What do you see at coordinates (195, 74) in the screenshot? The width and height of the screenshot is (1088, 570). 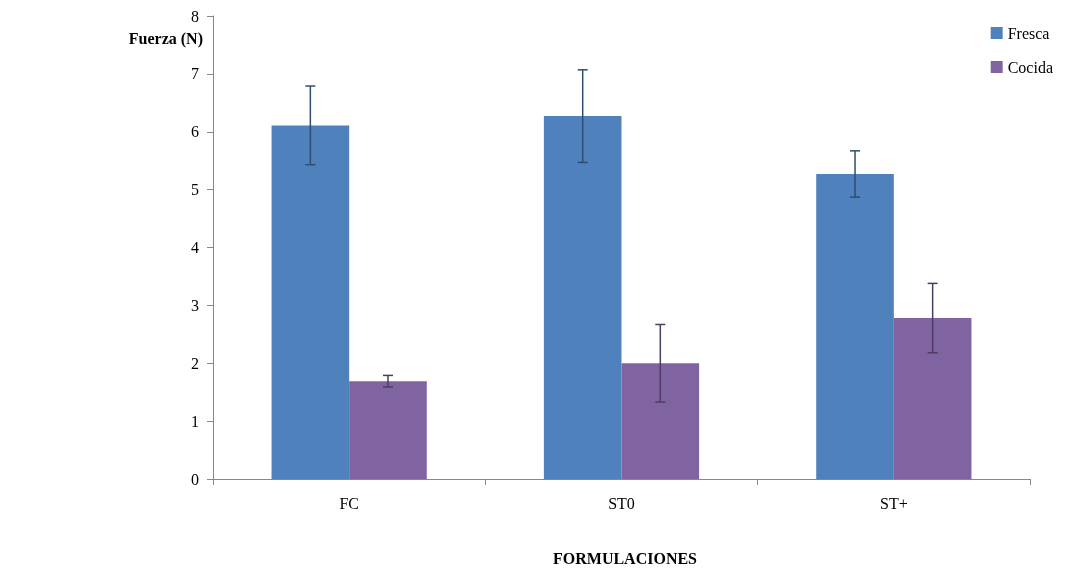 I see `y-tick-label: 7` at bounding box center [195, 74].